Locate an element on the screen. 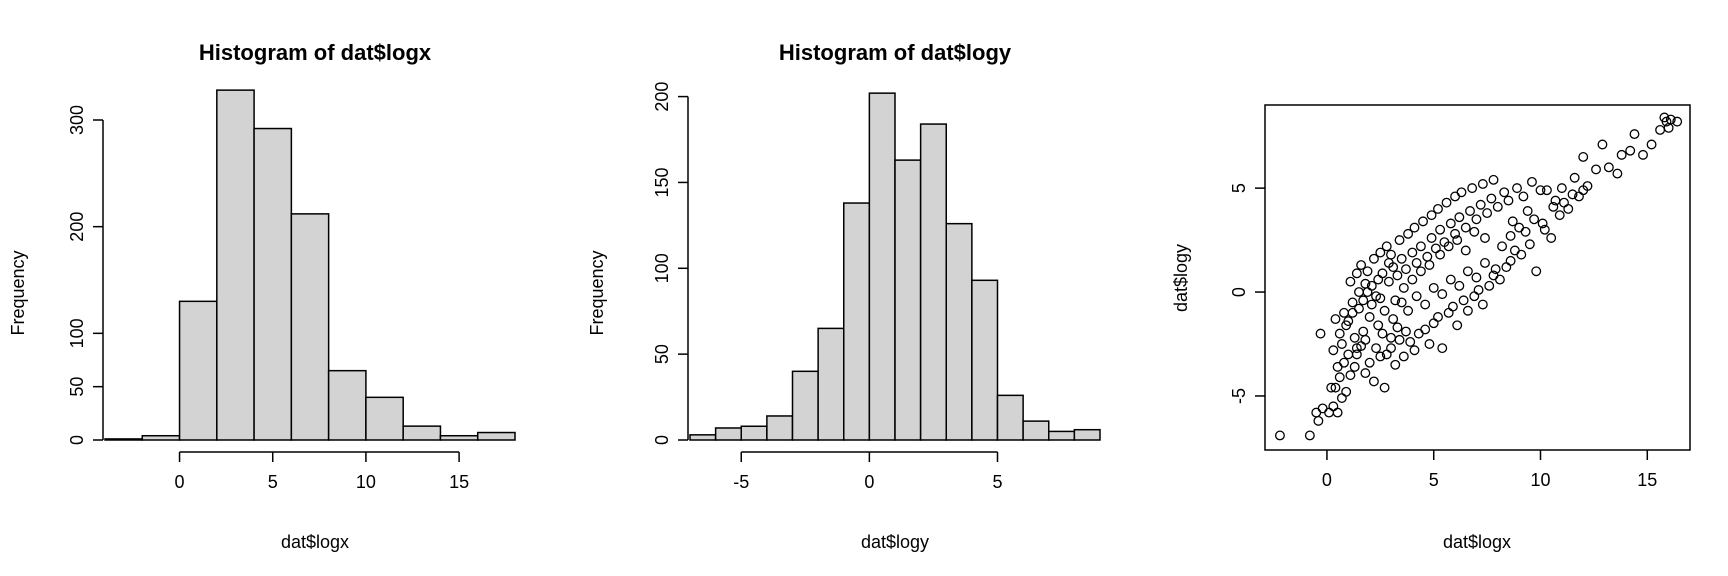 This screenshot has width=1728, height=576. x-tick-label: -5 is located at coordinates (741, 482).